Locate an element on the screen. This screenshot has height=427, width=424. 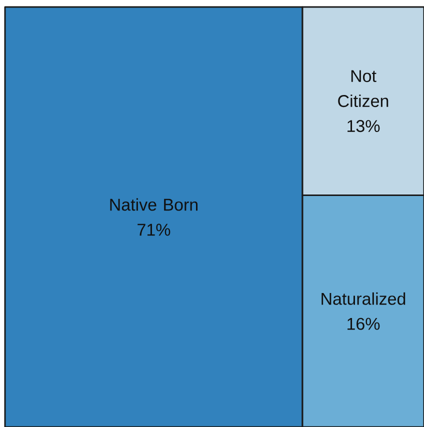
category-label: Naturalized is located at coordinates (364, 298).